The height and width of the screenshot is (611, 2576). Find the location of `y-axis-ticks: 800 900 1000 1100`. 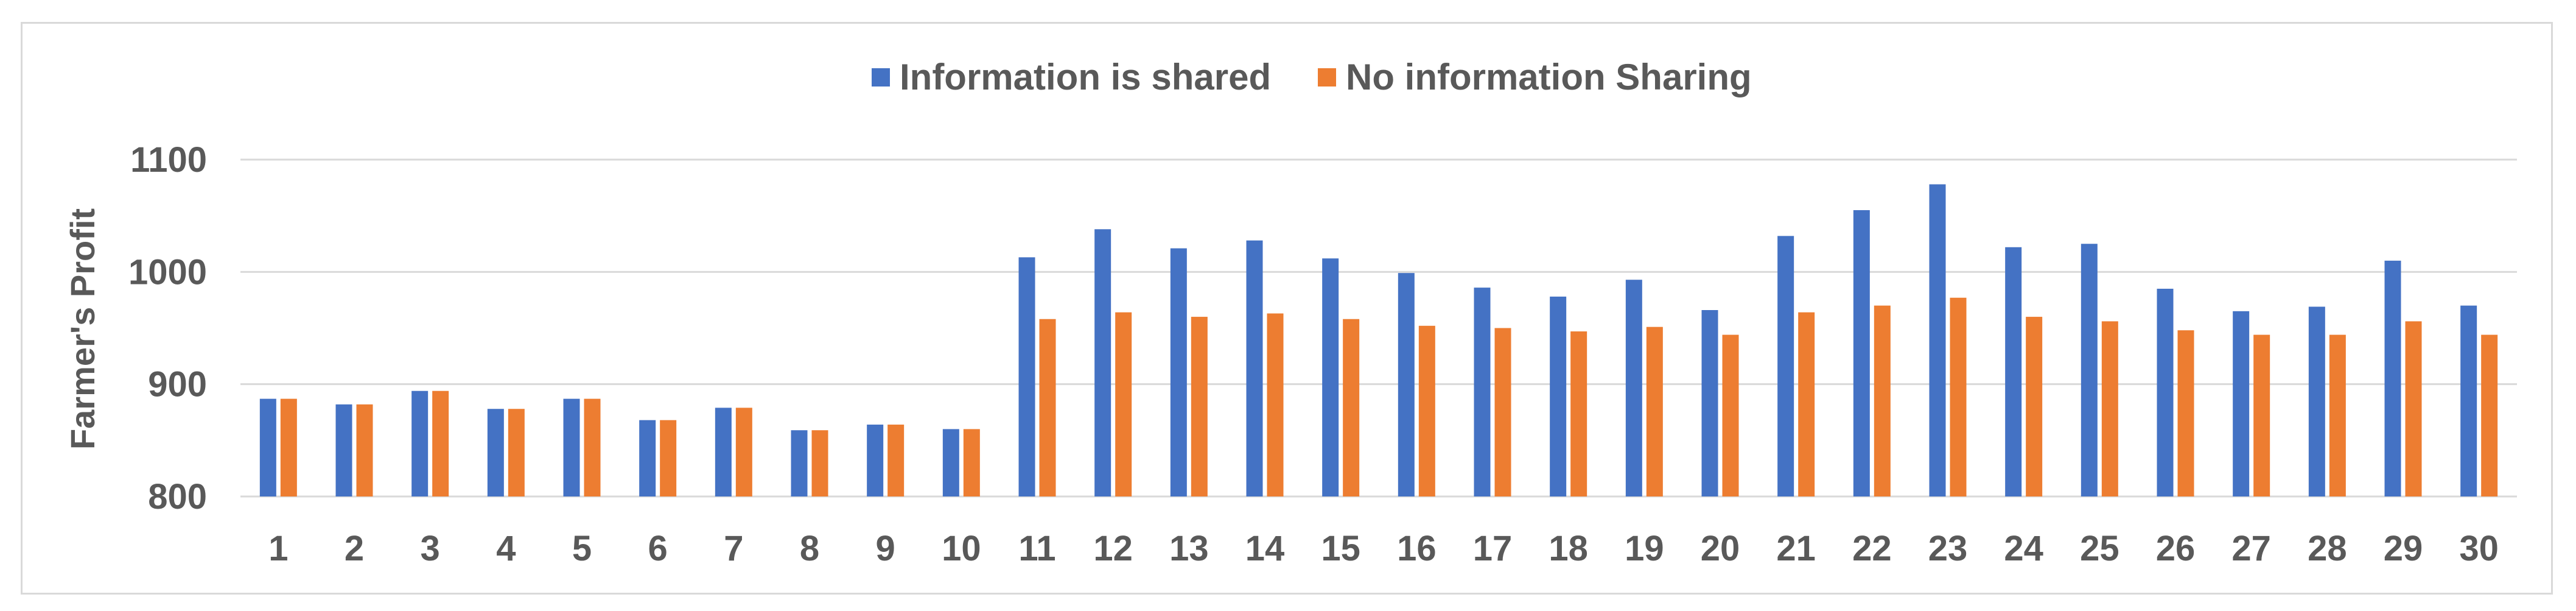

y-axis-ticks: 800 900 1000 1100 is located at coordinates (168, 328).